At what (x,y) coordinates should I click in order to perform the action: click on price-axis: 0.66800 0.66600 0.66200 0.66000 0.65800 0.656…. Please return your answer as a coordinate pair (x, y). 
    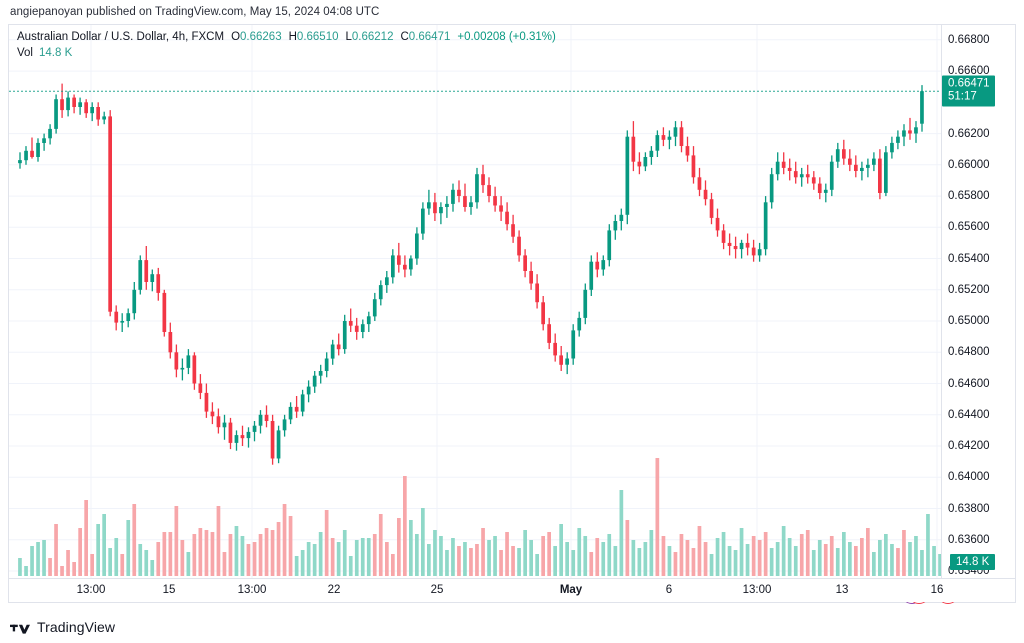
    Looking at the image, I should click on (978, 301).